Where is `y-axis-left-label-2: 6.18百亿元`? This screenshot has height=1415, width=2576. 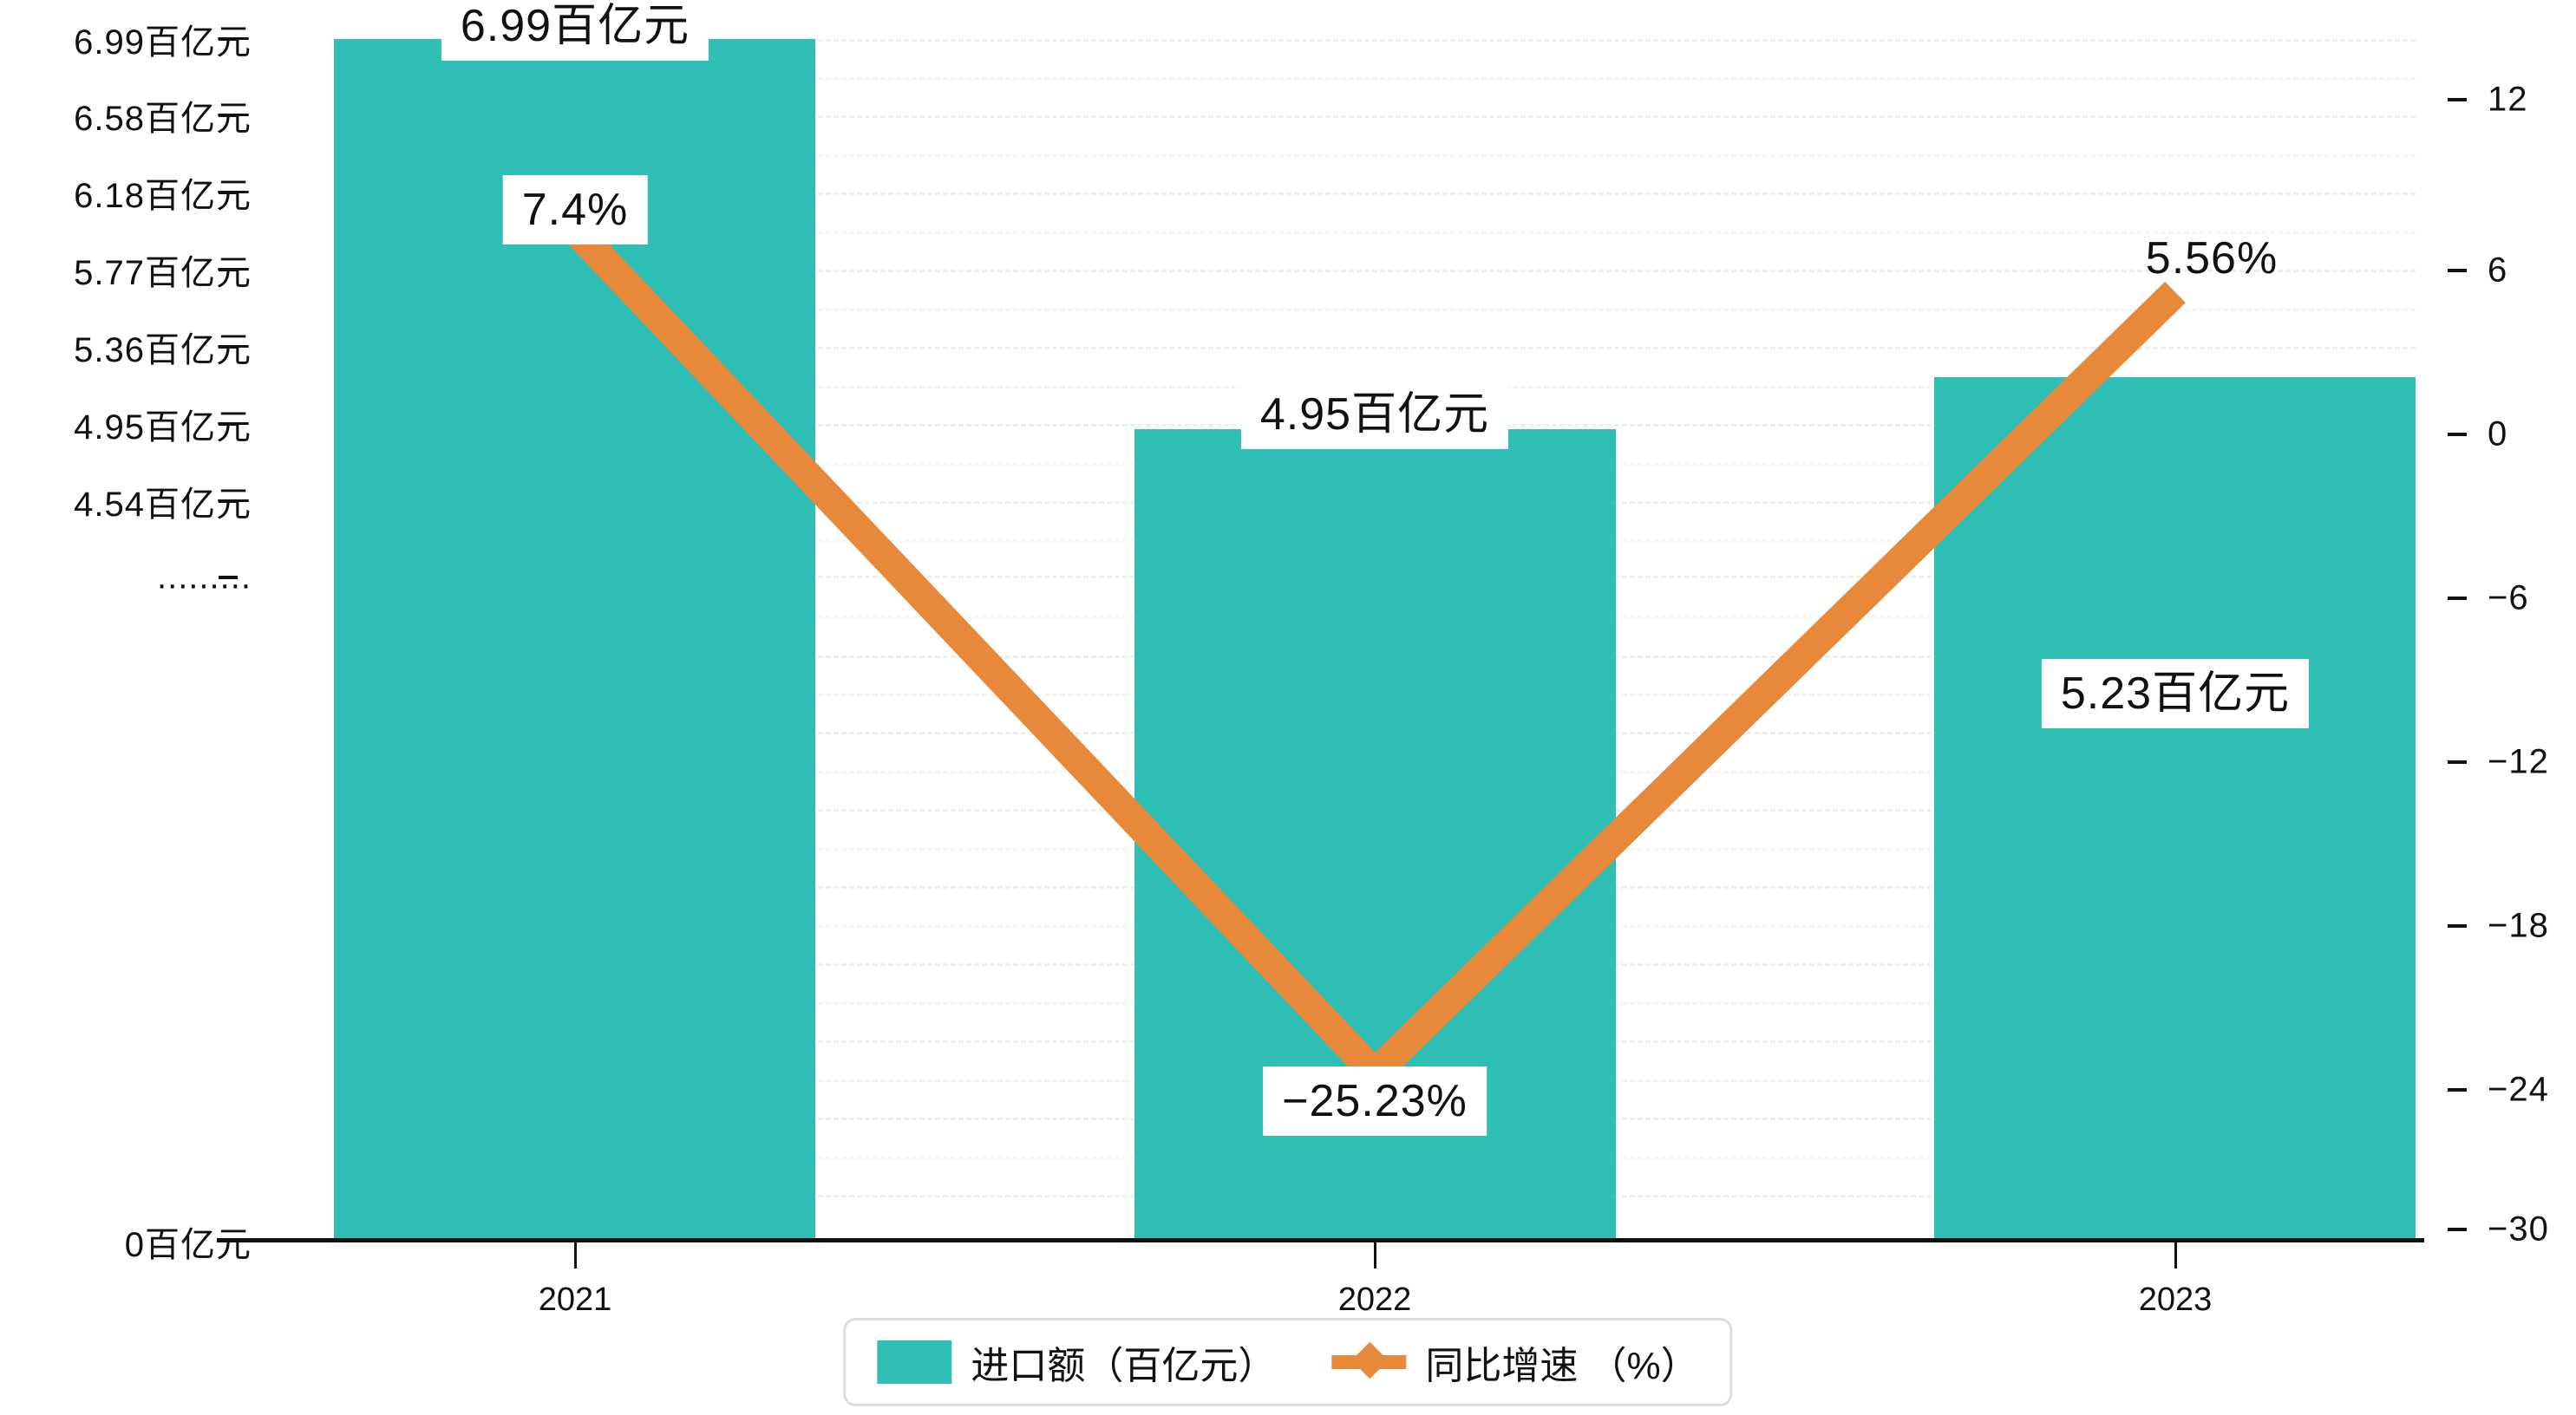
y-axis-left-label-2: 6.18百亿元 is located at coordinates (163, 196).